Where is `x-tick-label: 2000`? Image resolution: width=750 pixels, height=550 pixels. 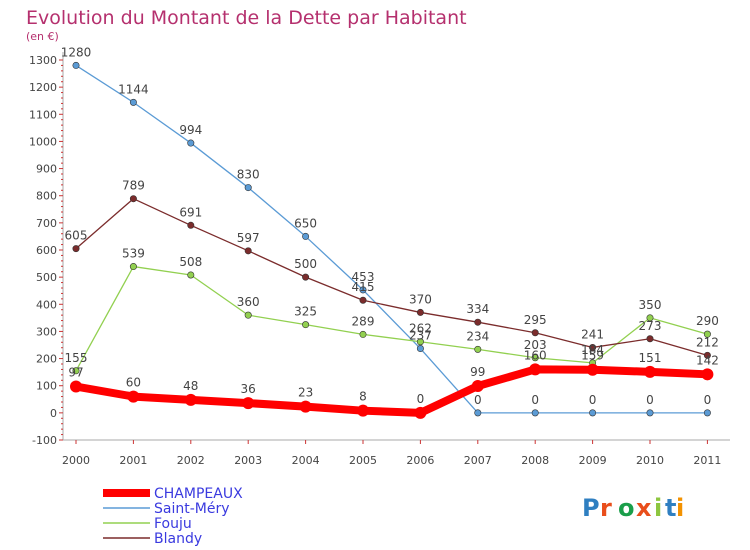
x-tick-label: 2000 is located at coordinates (76, 460).